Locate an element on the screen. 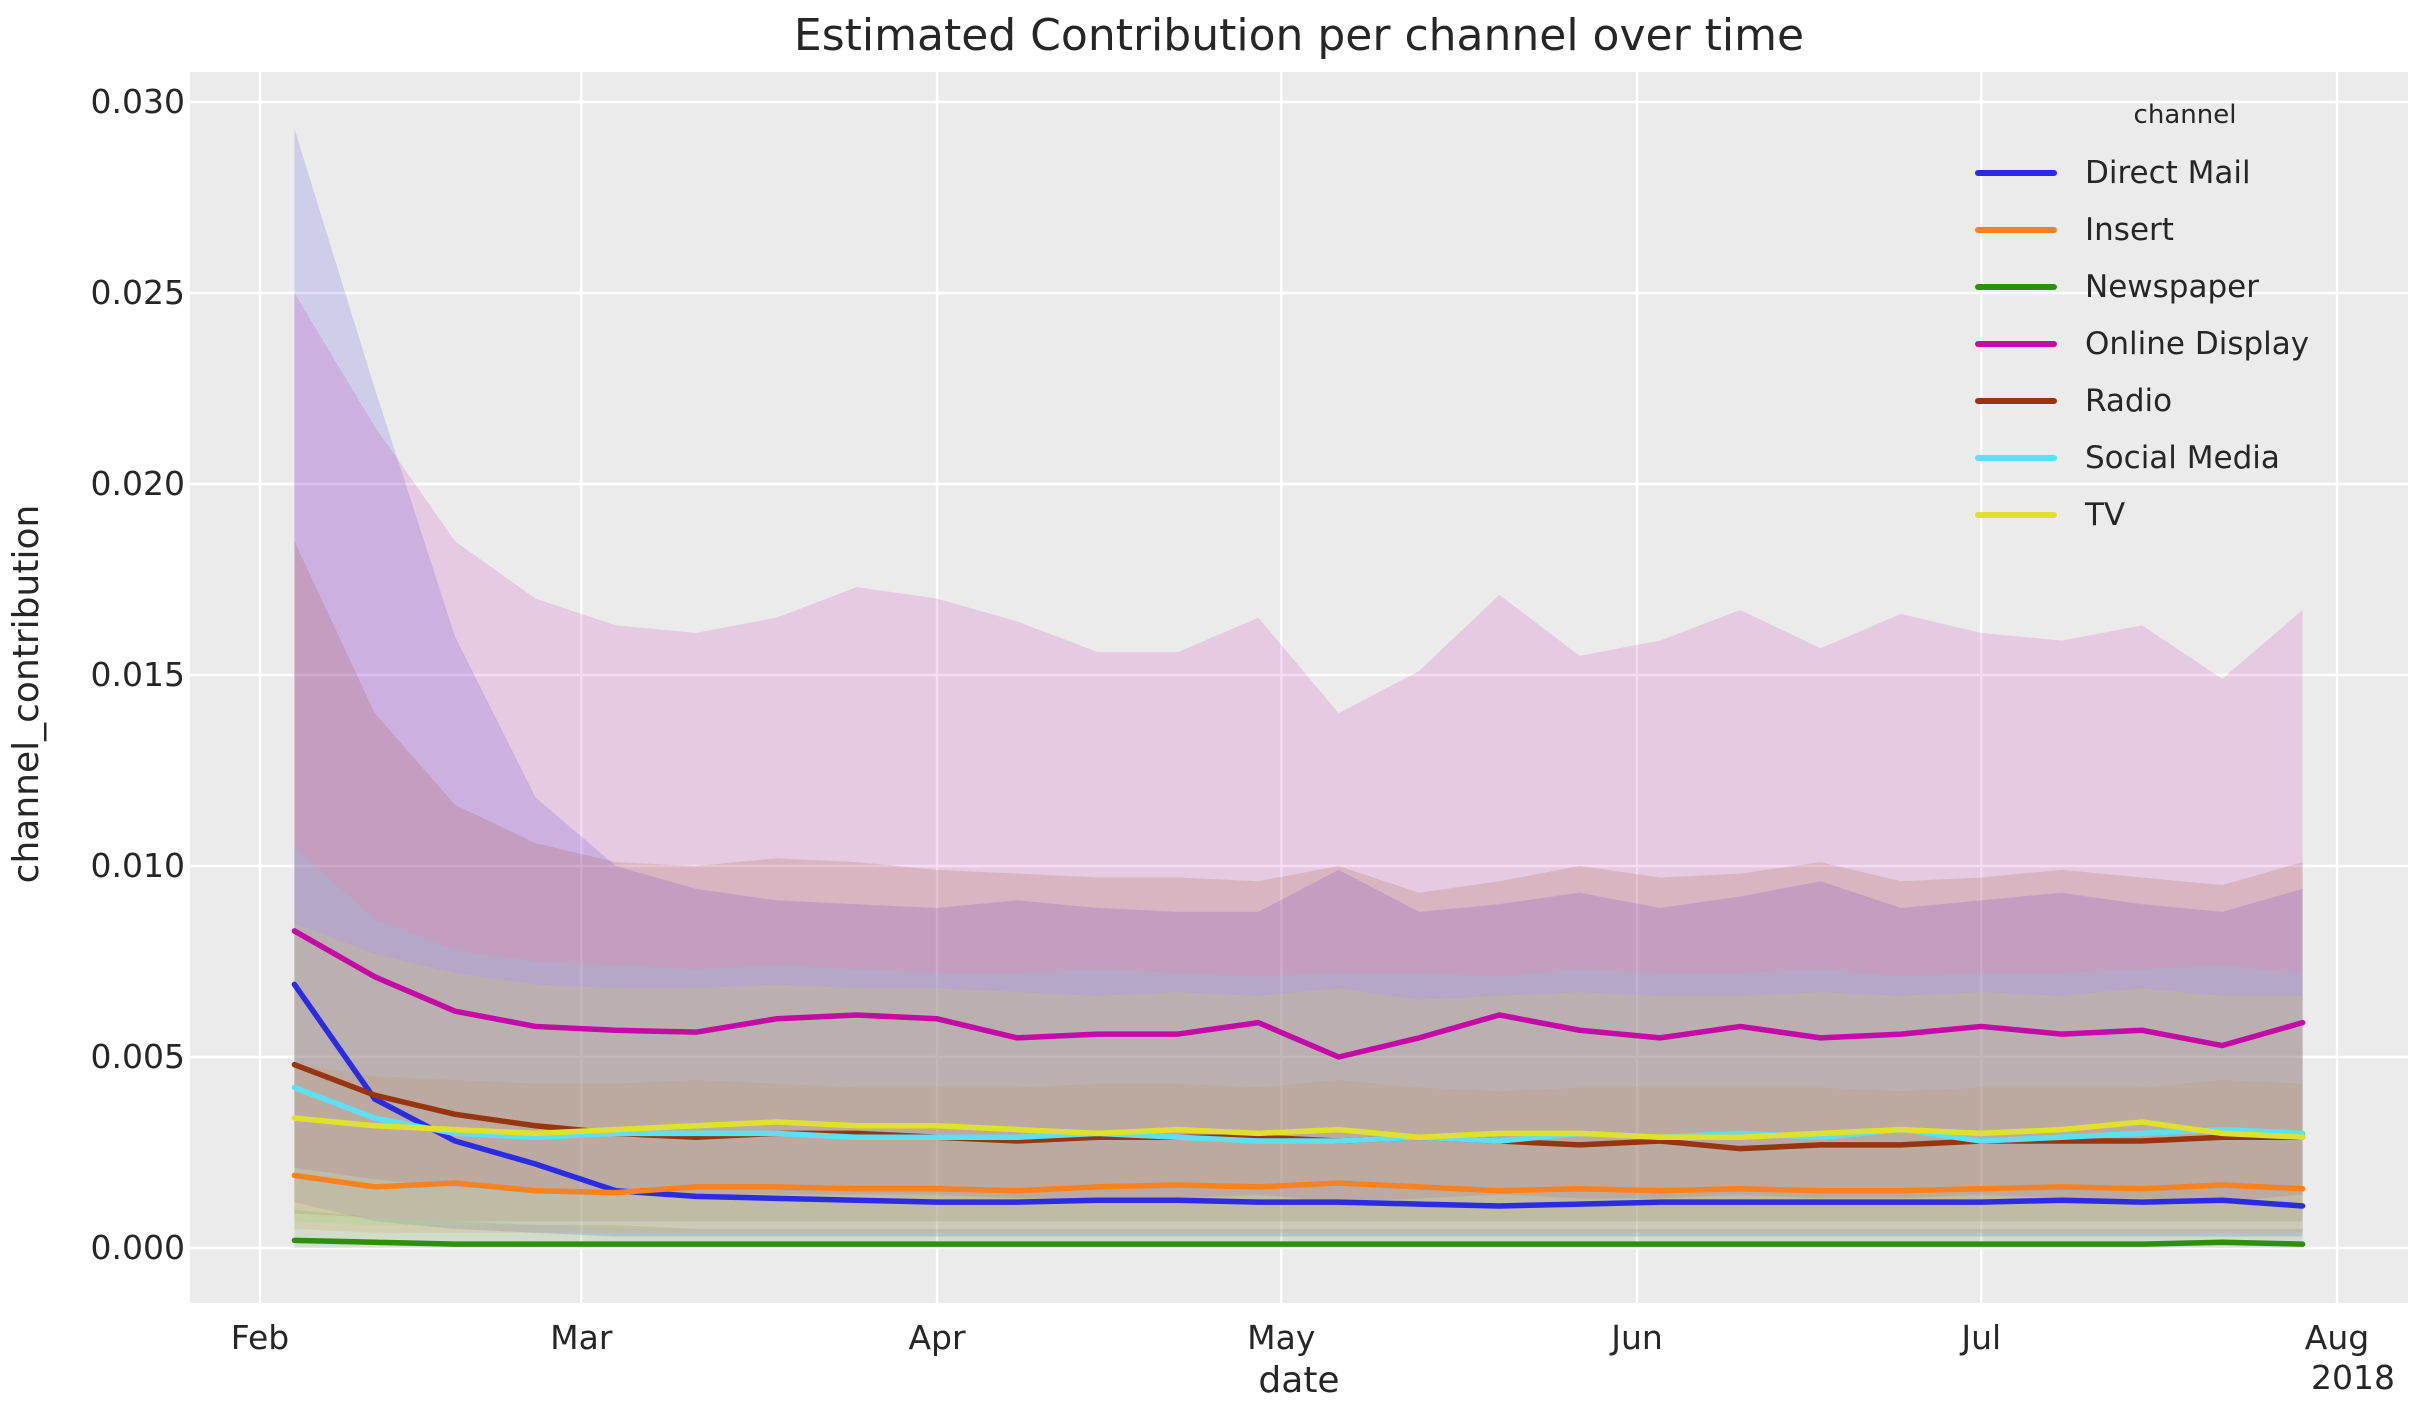 Image resolution: width=2423 pixels, height=1423 pixels. x-tick-label: Jul is located at coordinates (1981, 1337).